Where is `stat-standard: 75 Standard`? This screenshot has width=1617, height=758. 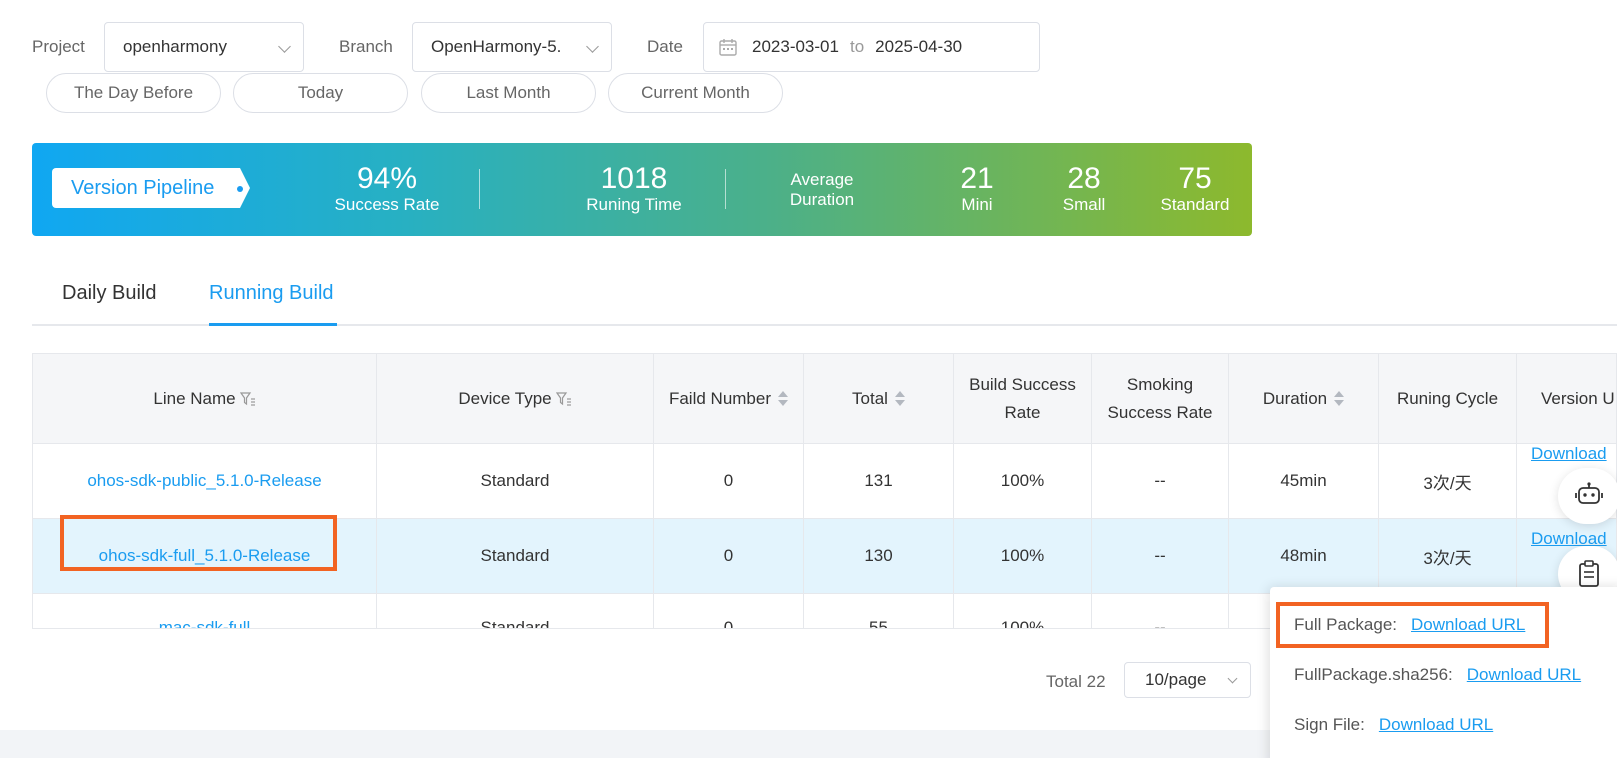
stat-standard: 75 Standard is located at coordinates (1195, 189).